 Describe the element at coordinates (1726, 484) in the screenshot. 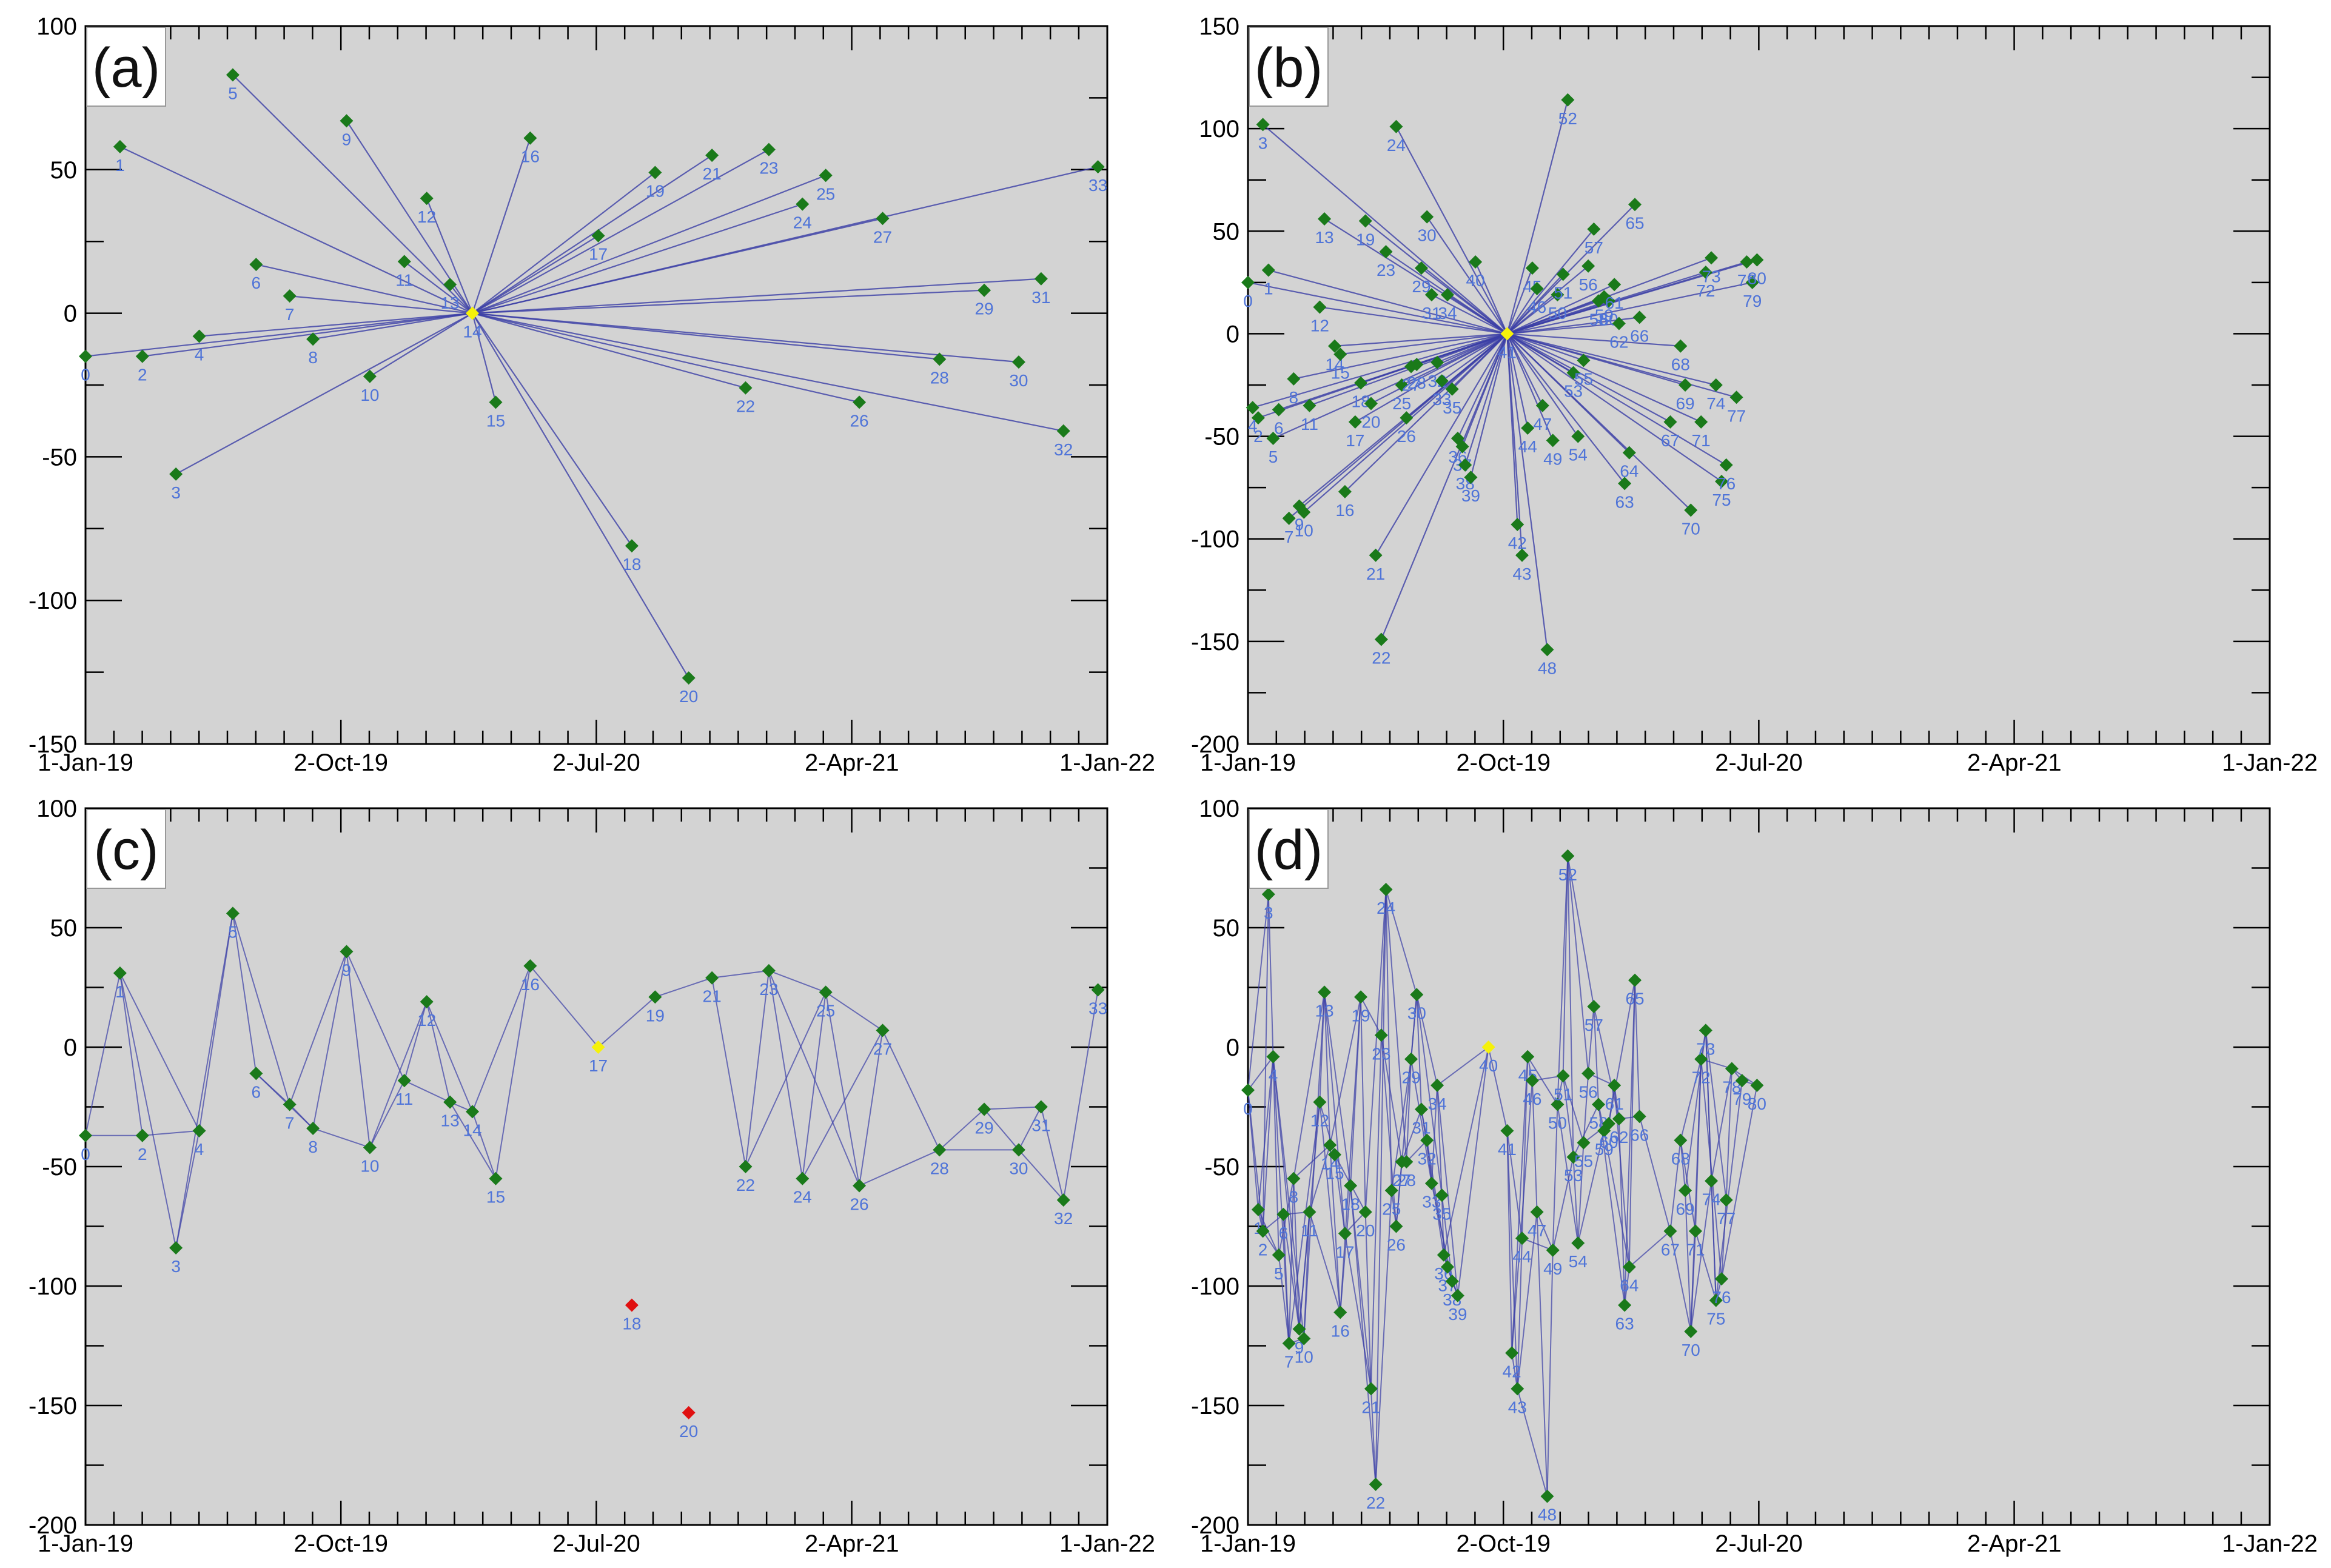

I see `point-label: 76` at that location.